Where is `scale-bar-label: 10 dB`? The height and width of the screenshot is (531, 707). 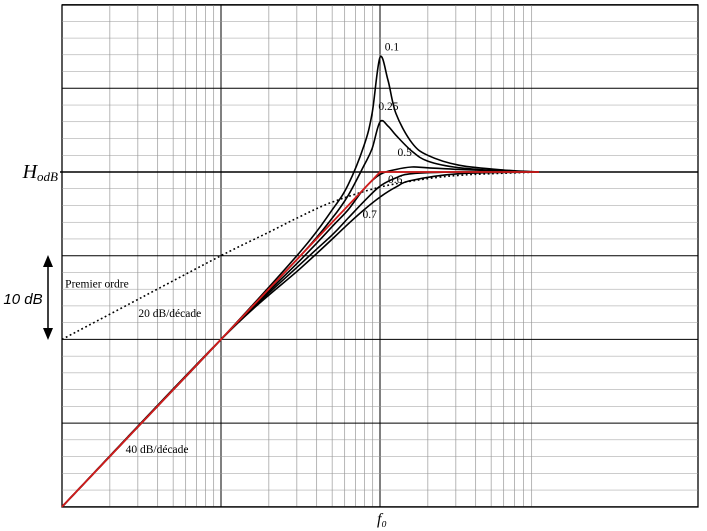 scale-bar-label: 10 dB is located at coordinates (22, 299).